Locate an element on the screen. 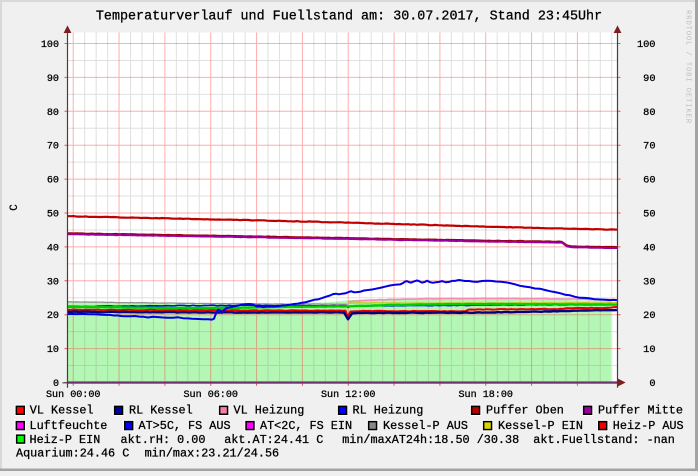 The image size is (698, 476). svg-text: RL Kessel is located at coordinates (161, 411).